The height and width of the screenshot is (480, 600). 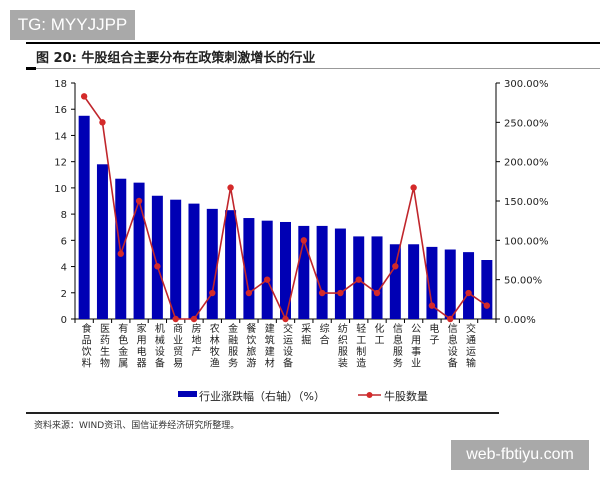 What do you see at coordinates (85, 346) in the screenshot?
I see `x-tick-label: 食品饮料` at bounding box center [85, 346].